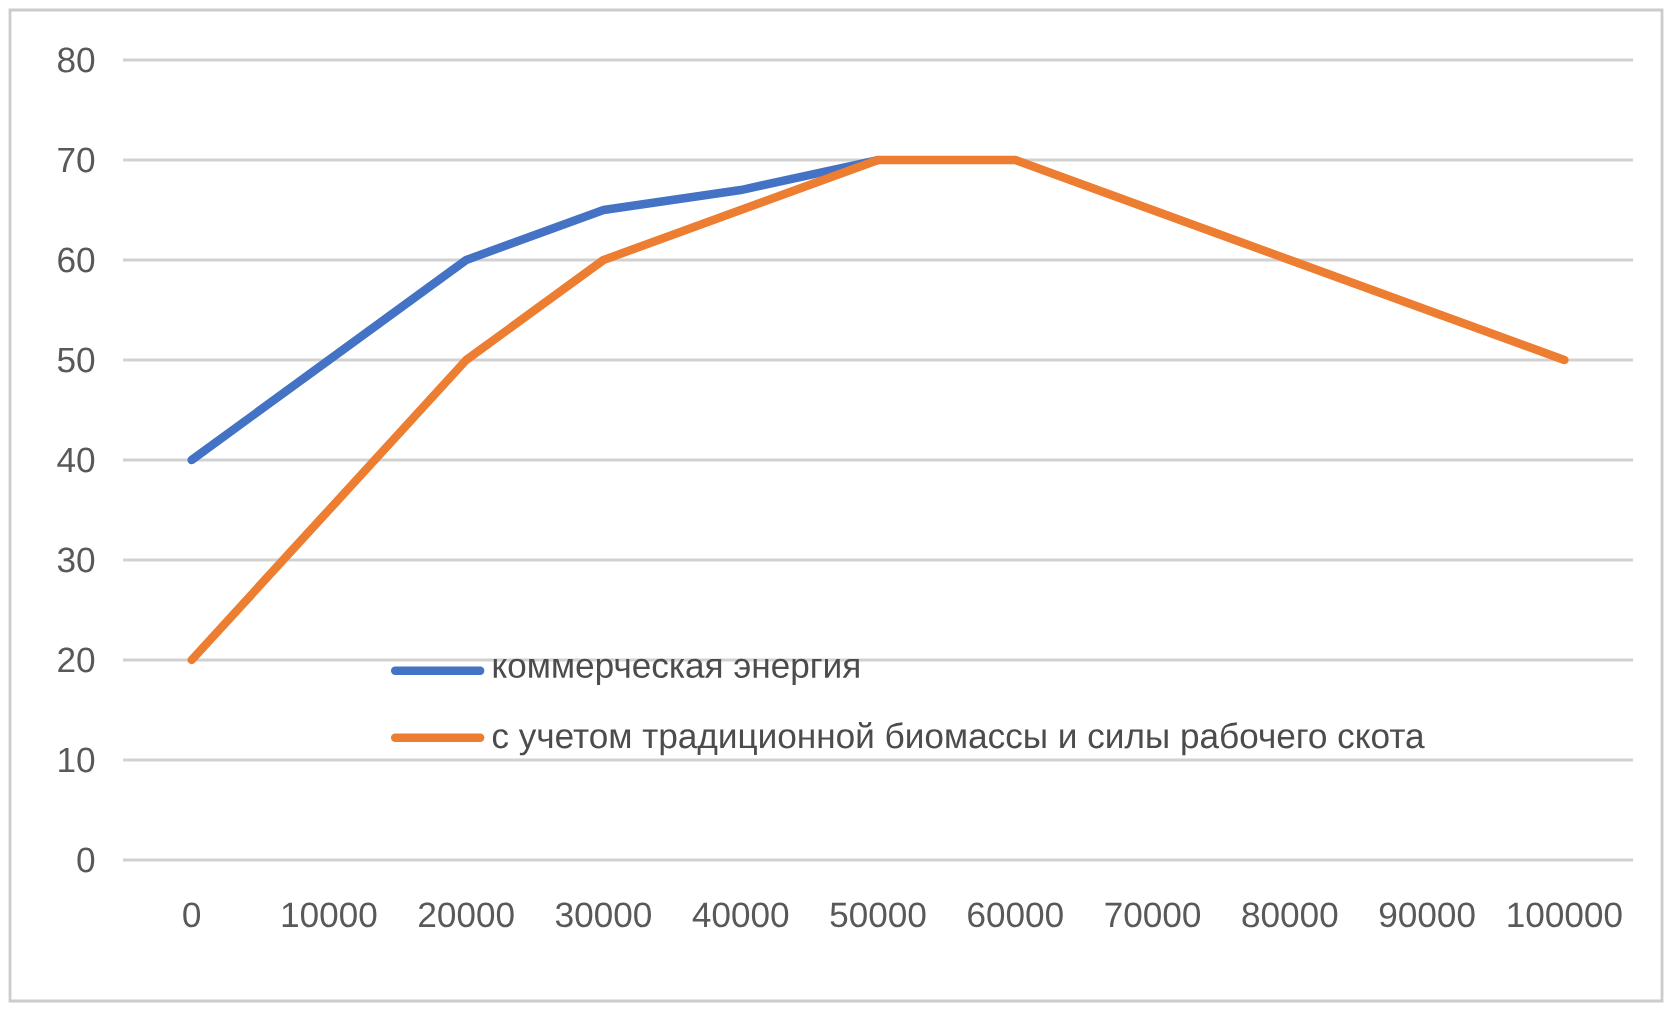 The image size is (1672, 1011). What do you see at coordinates (86, 860) in the screenshot?
I see `y-tick-label: 0` at bounding box center [86, 860].